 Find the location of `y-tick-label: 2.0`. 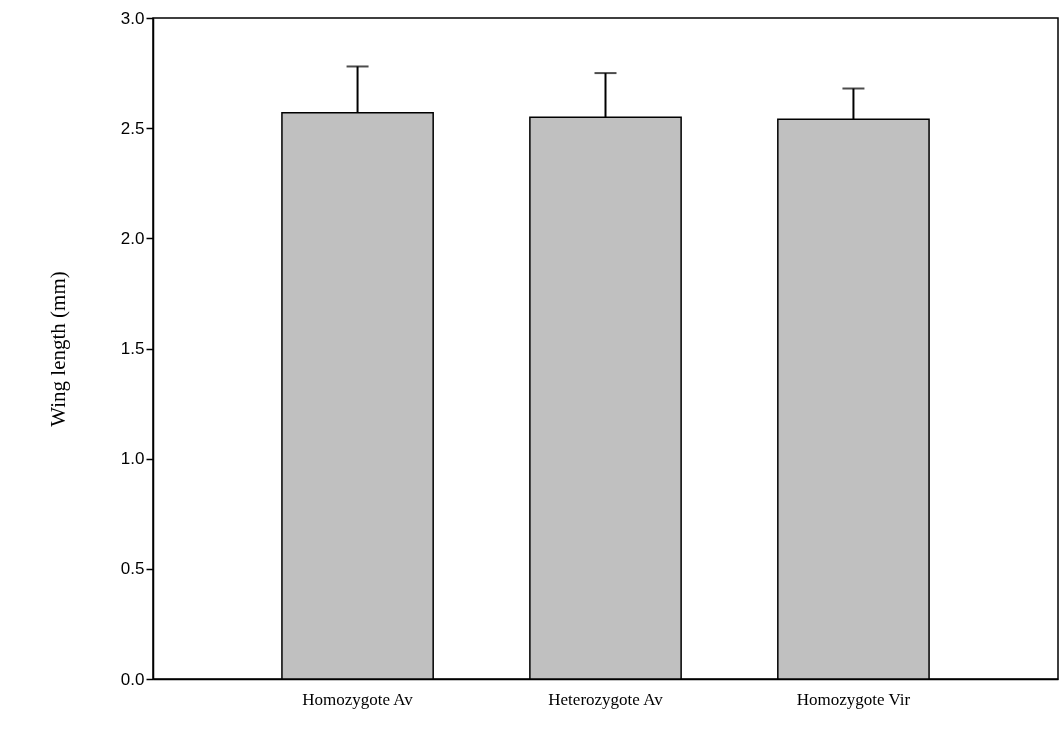

y-tick-label: 2.0 is located at coordinates (132, 238).